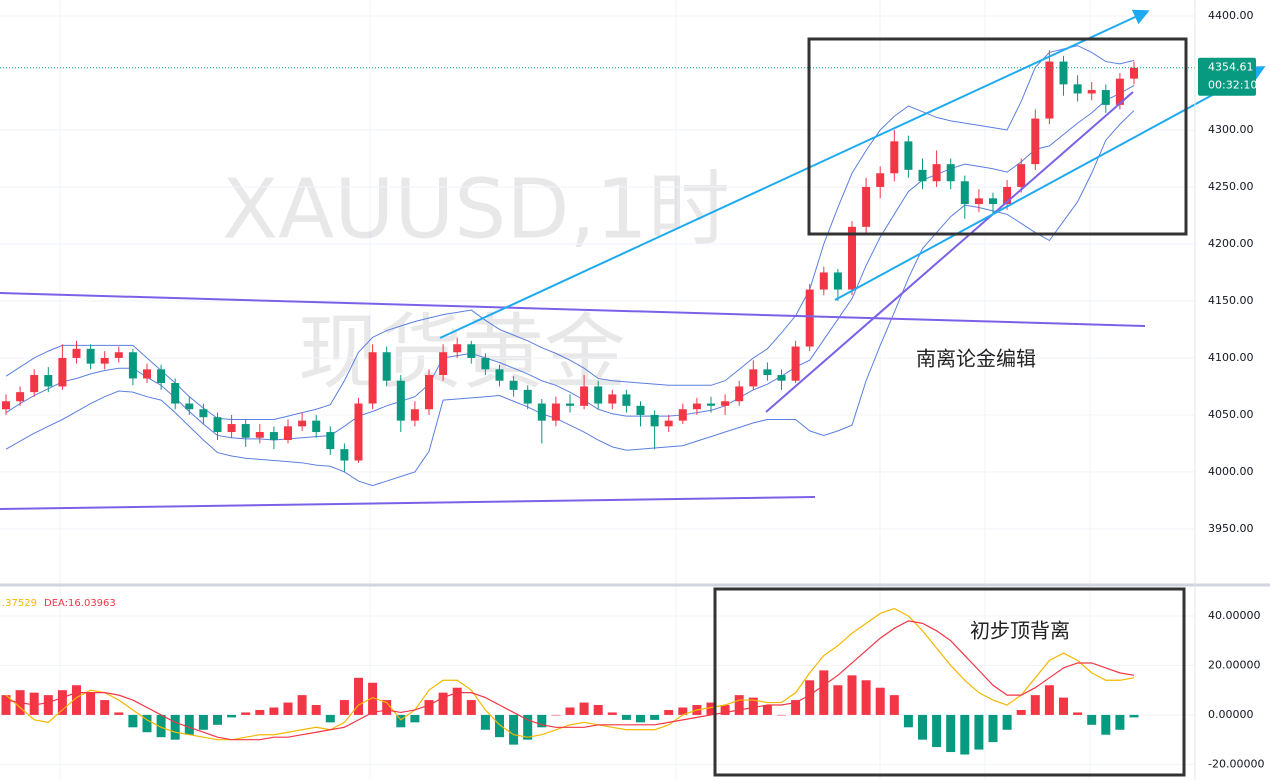 The image size is (1270, 780). What do you see at coordinates (1231, 67) in the screenshot?
I see `last-price-label: 4354.61` at bounding box center [1231, 67].